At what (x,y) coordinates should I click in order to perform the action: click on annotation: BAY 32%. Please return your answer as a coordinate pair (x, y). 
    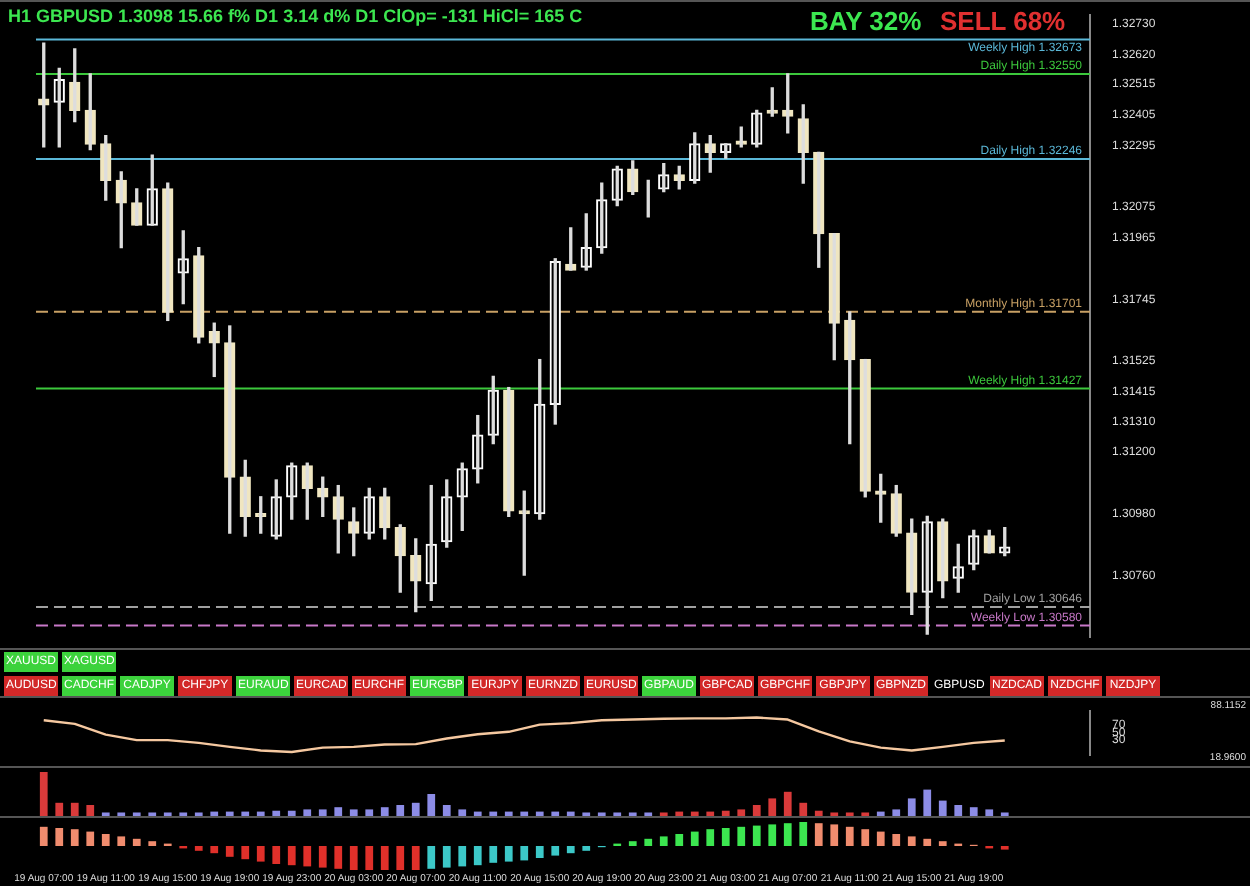
    Looking at the image, I should click on (866, 21).